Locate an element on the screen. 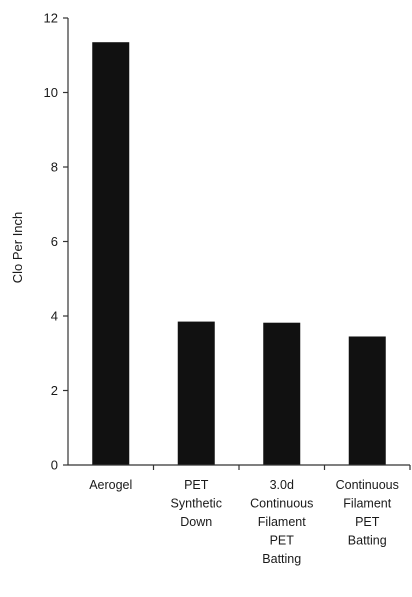 This screenshot has width=412, height=597. x-category-line: Aerogel is located at coordinates (110, 485).